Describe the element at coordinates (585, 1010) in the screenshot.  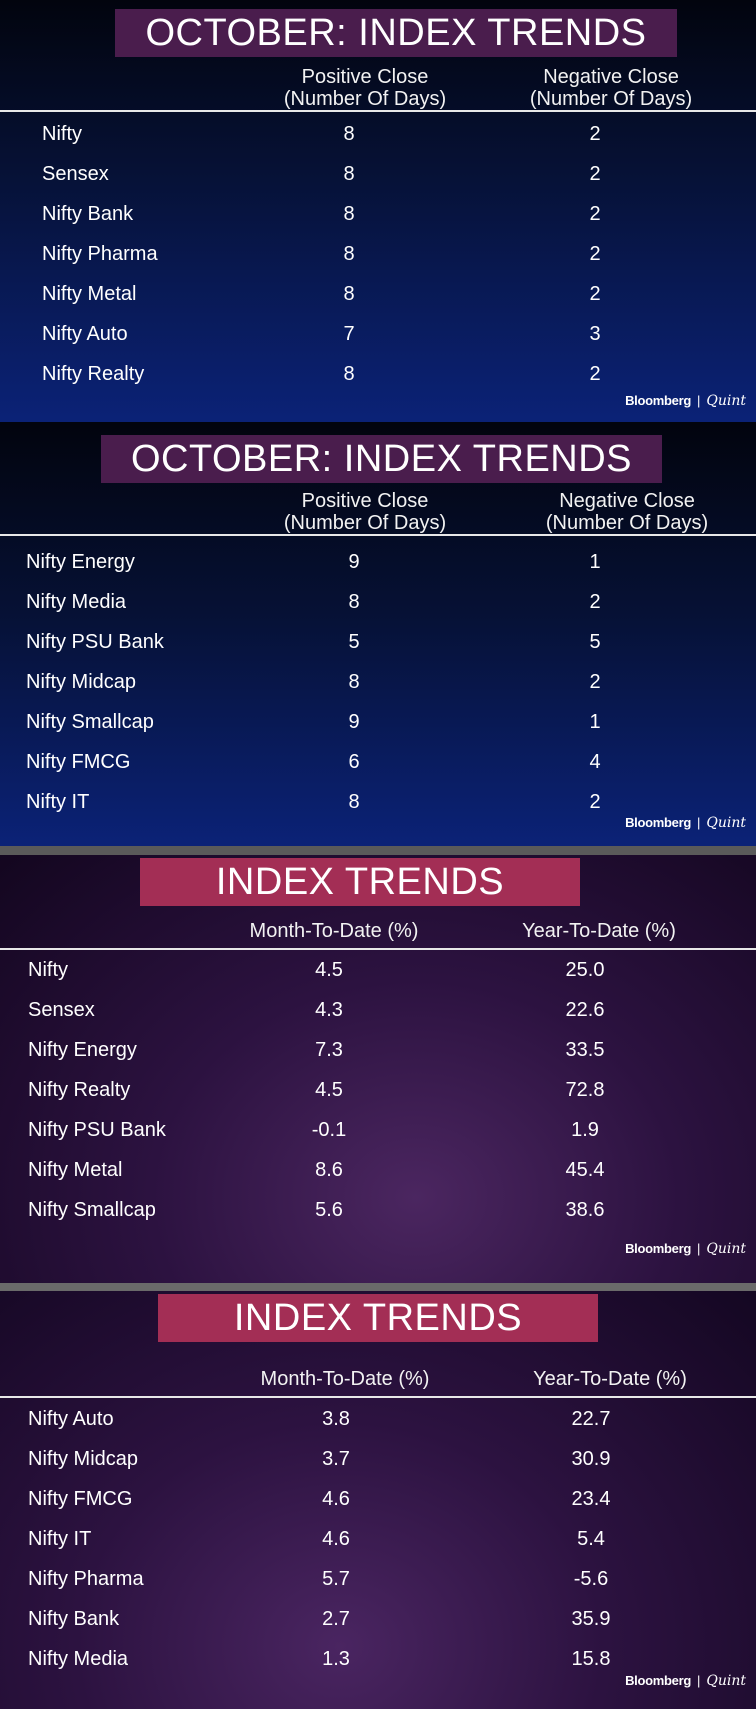
I see `row-value-2: 22.6` at that location.